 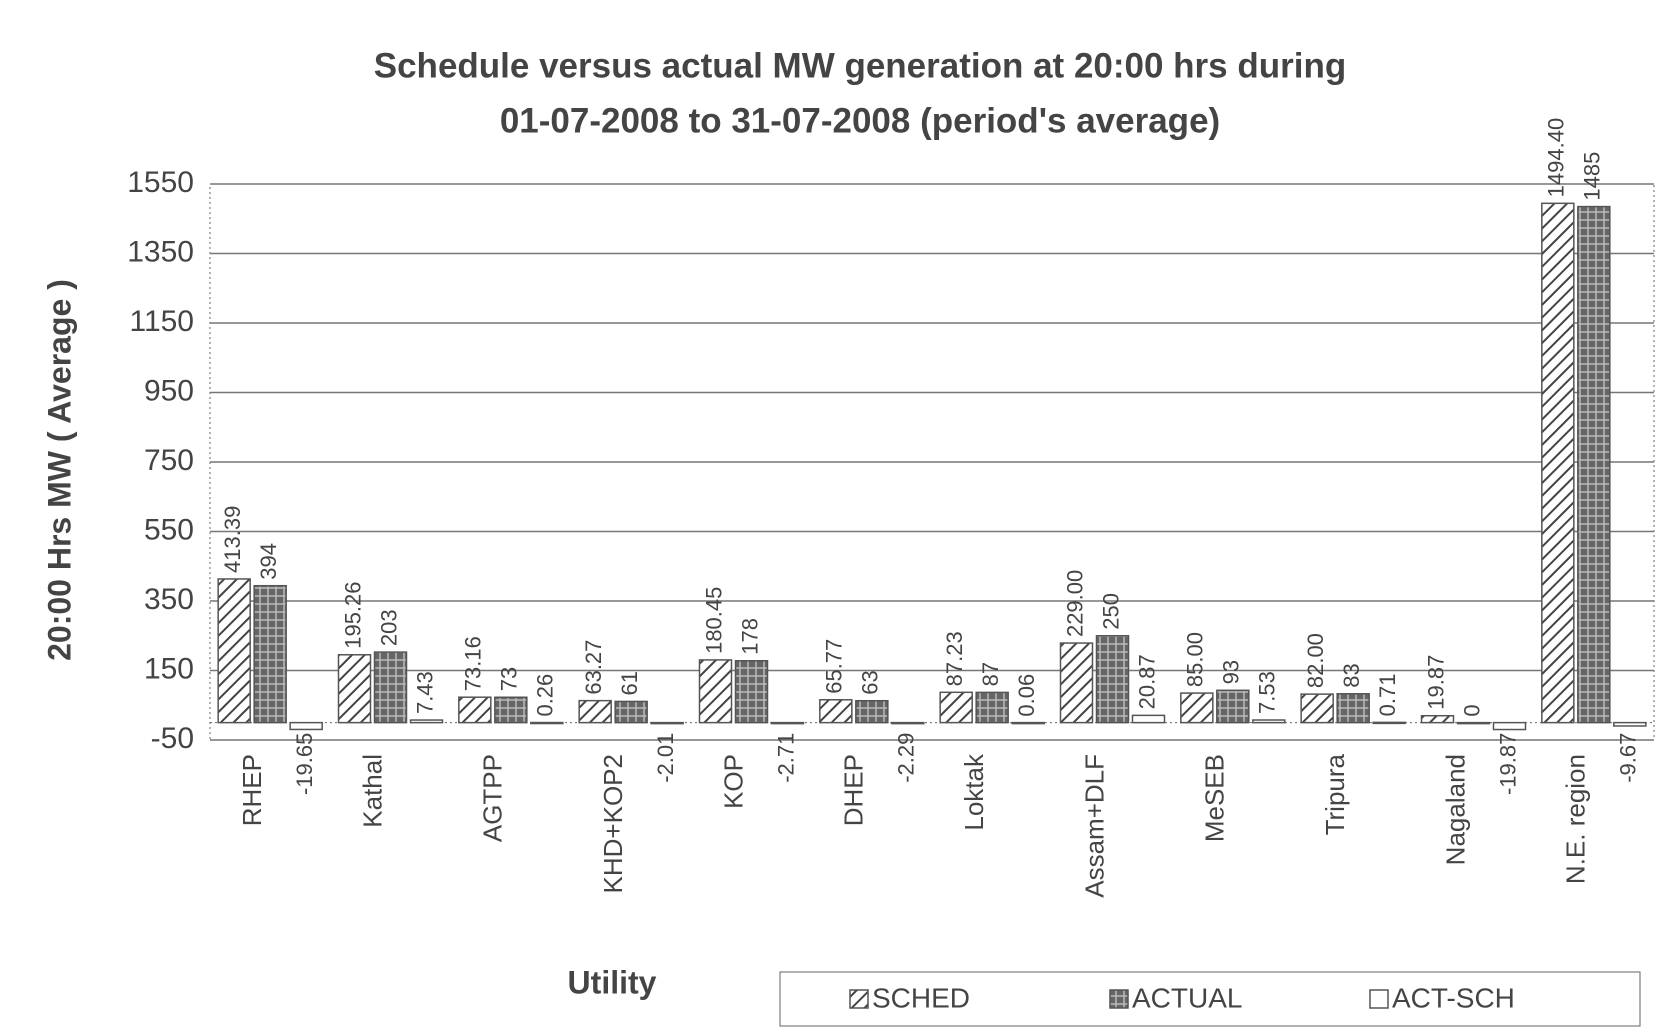 What do you see at coordinates (160, 182) in the screenshot?
I see `y-tick-label: 1550` at bounding box center [160, 182].